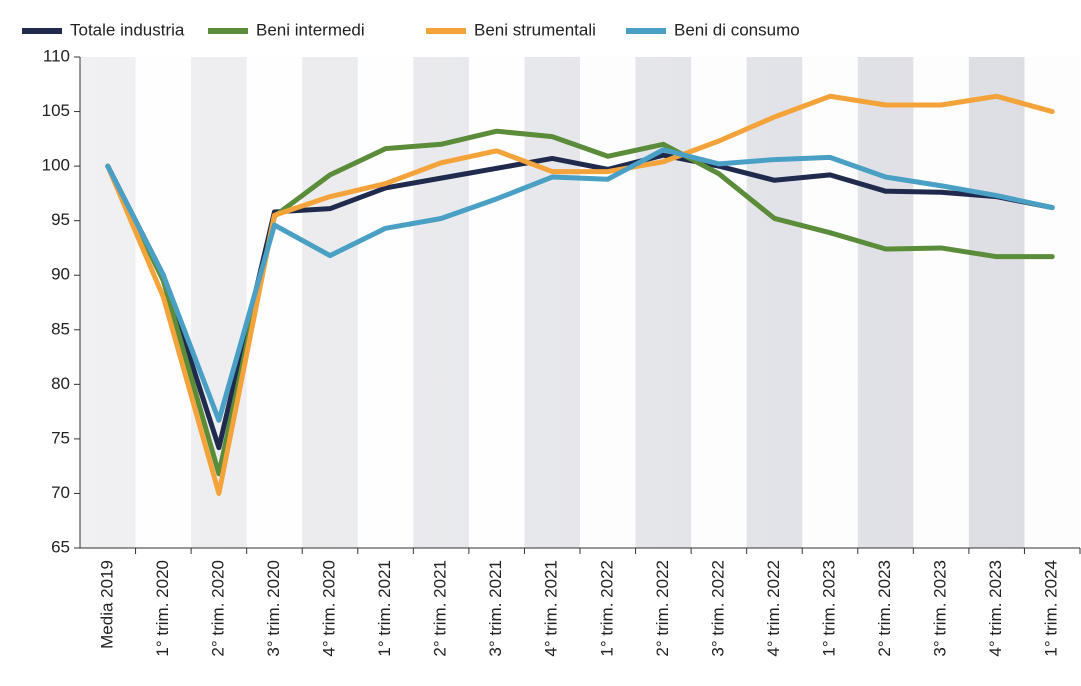  Describe the element at coordinates (162, 608) in the screenshot. I see `x-tick-label: 1° trim. 2020` at that location.